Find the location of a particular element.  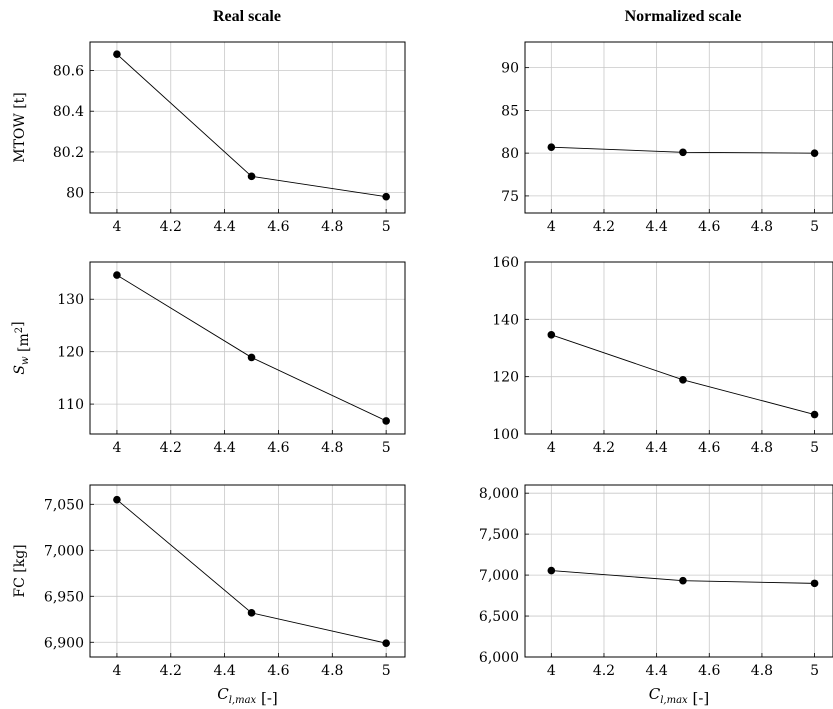

panel-2-xtick-label-2: 4.4 is located at coordinates (656, 227).